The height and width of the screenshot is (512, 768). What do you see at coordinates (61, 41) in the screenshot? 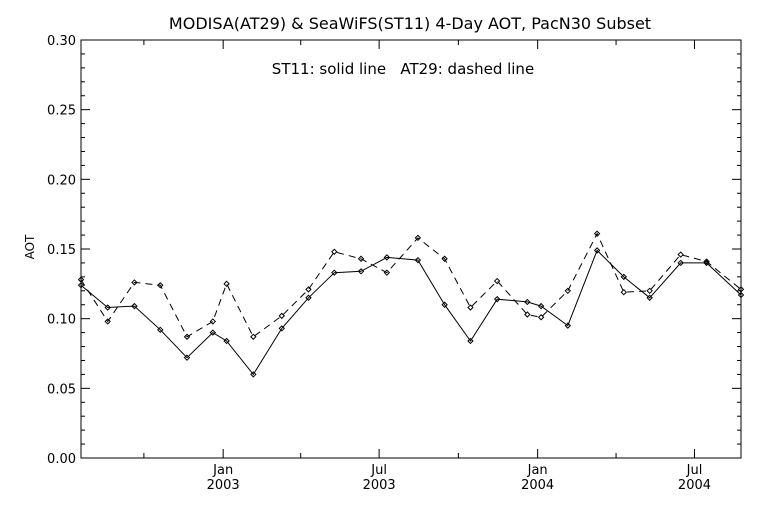
I see `y-tick-label: 0.30` at bounding box center [61, 41].